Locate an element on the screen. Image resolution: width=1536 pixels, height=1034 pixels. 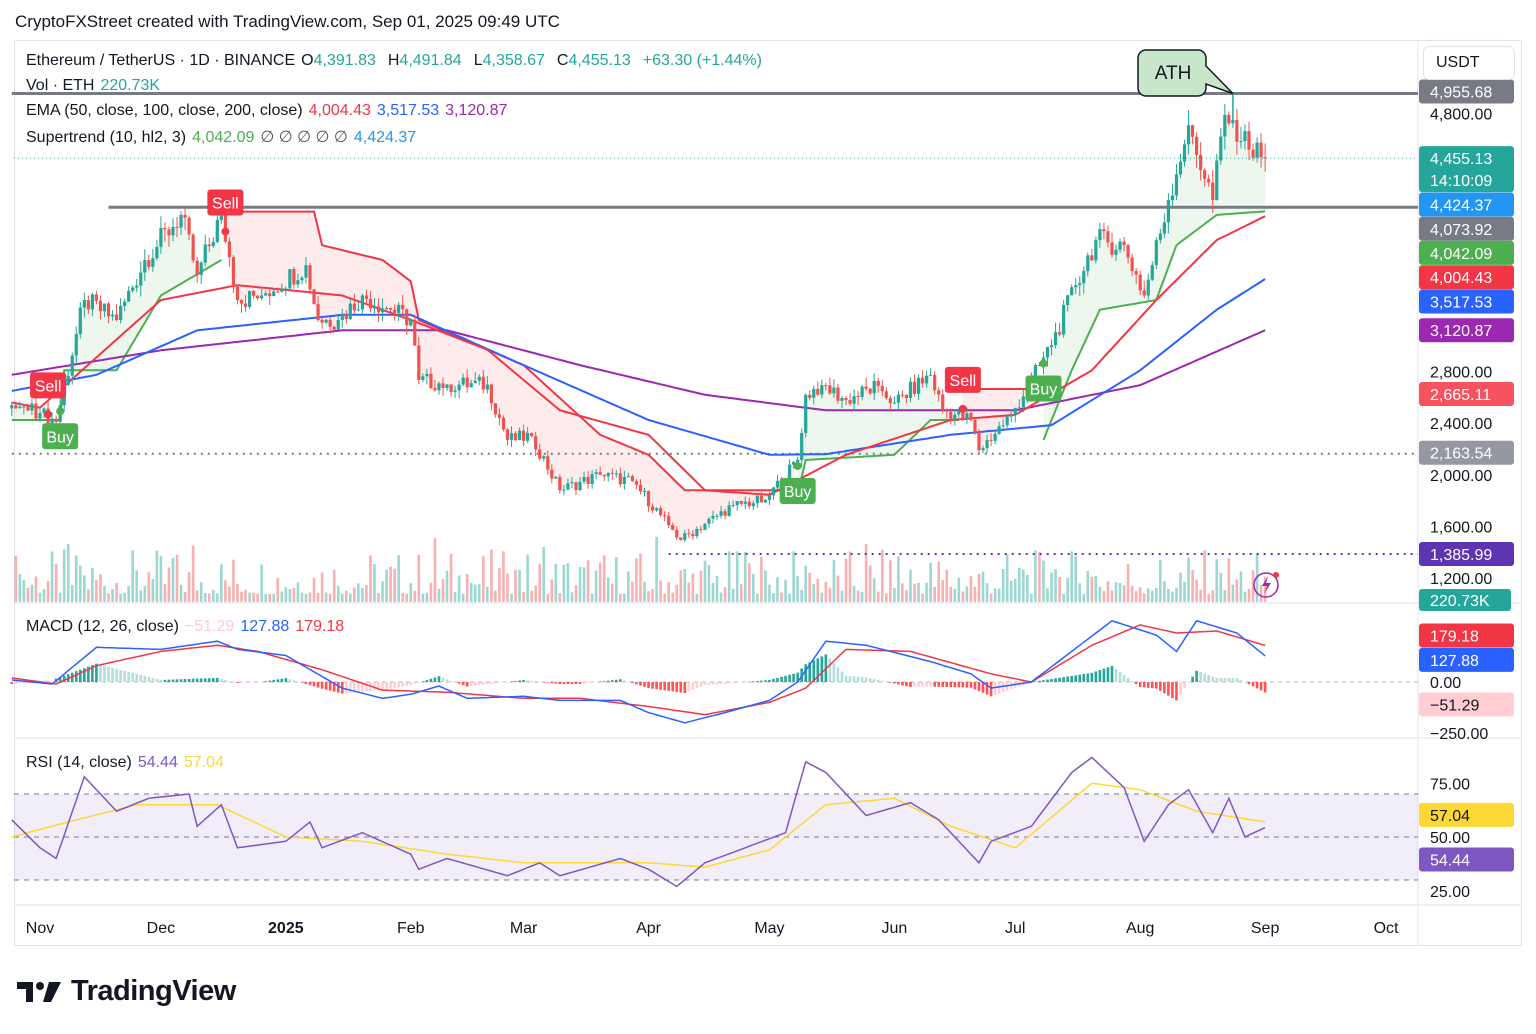
volume-legend: Vol · ETH 220.73K is located at coordinates (96, 86).